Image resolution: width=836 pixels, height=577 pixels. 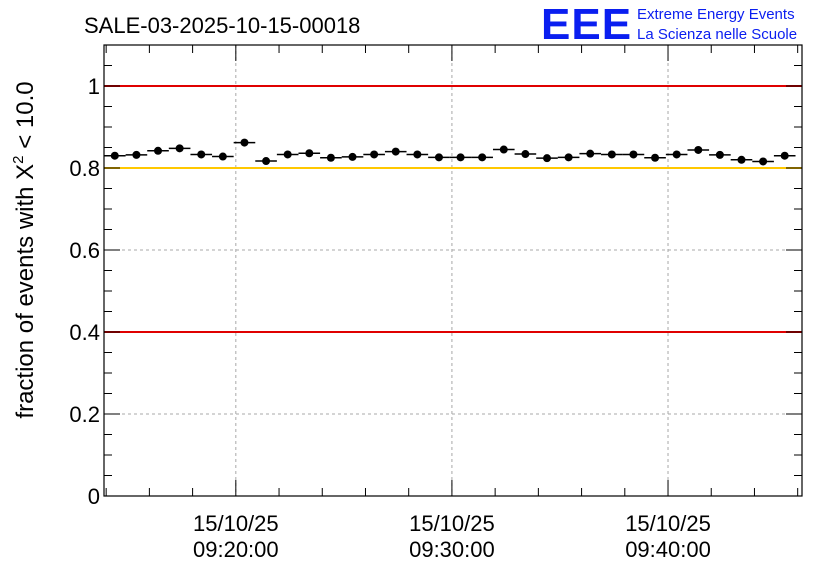 What do you see at coordinates (716, 14) in the screenshot?
I see `logo-line-1: Extreme Energy Events` at bounding box center [716, 14].